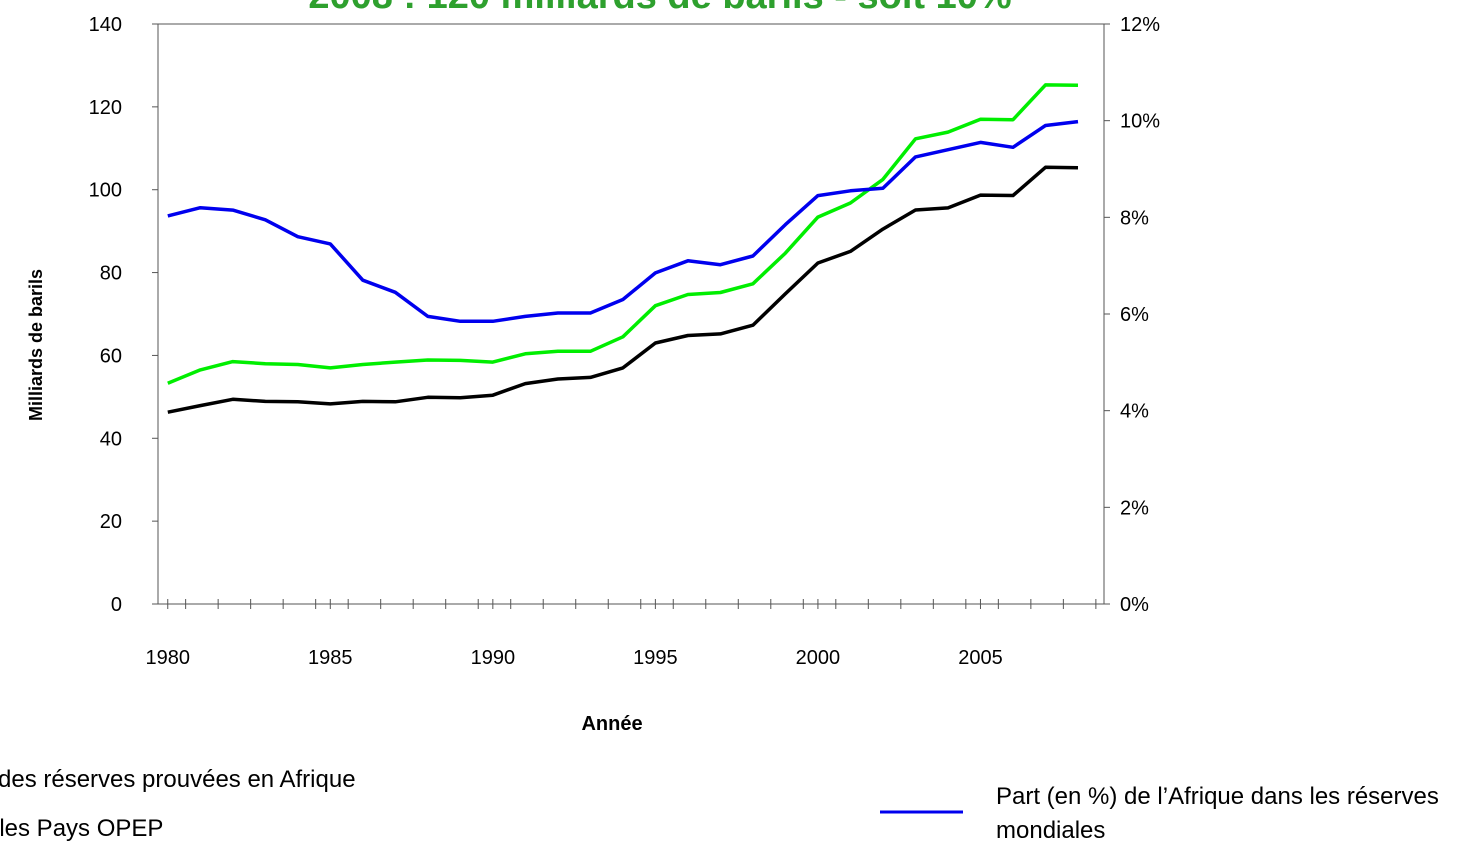 The image size is (1465, 854). I want to click on y-tick-label: 80, so click(111, 274).